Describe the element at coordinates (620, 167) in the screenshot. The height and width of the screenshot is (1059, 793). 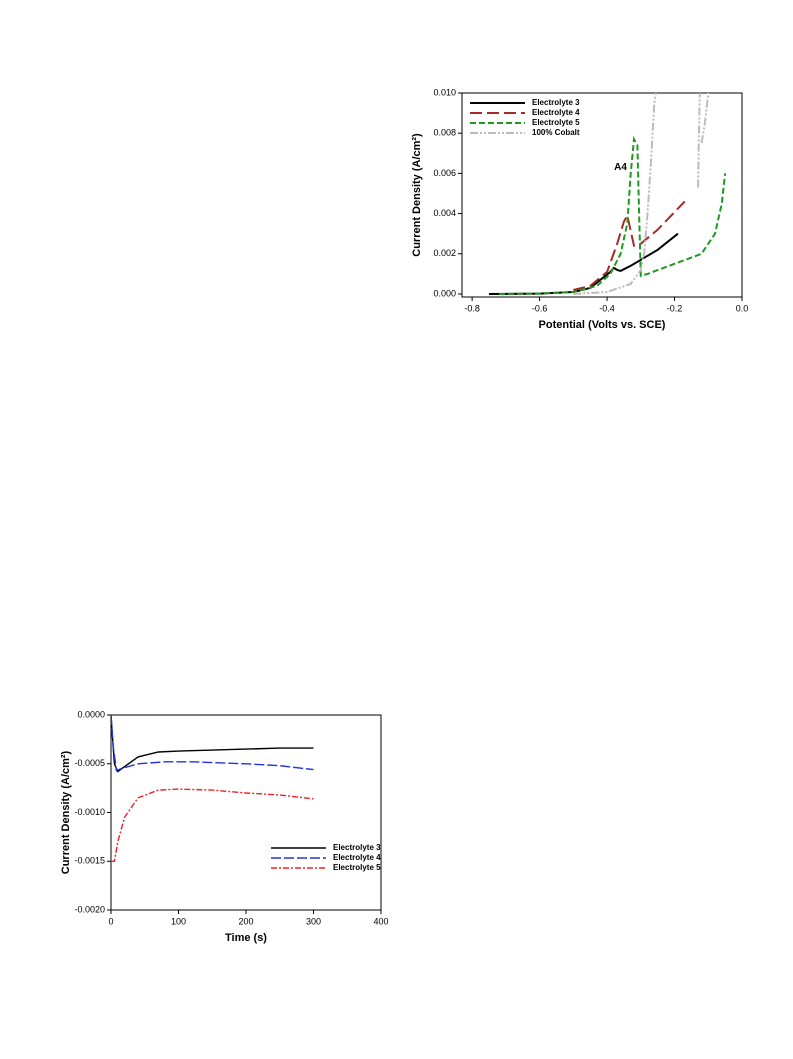
I see `annotation: A4` at that location.